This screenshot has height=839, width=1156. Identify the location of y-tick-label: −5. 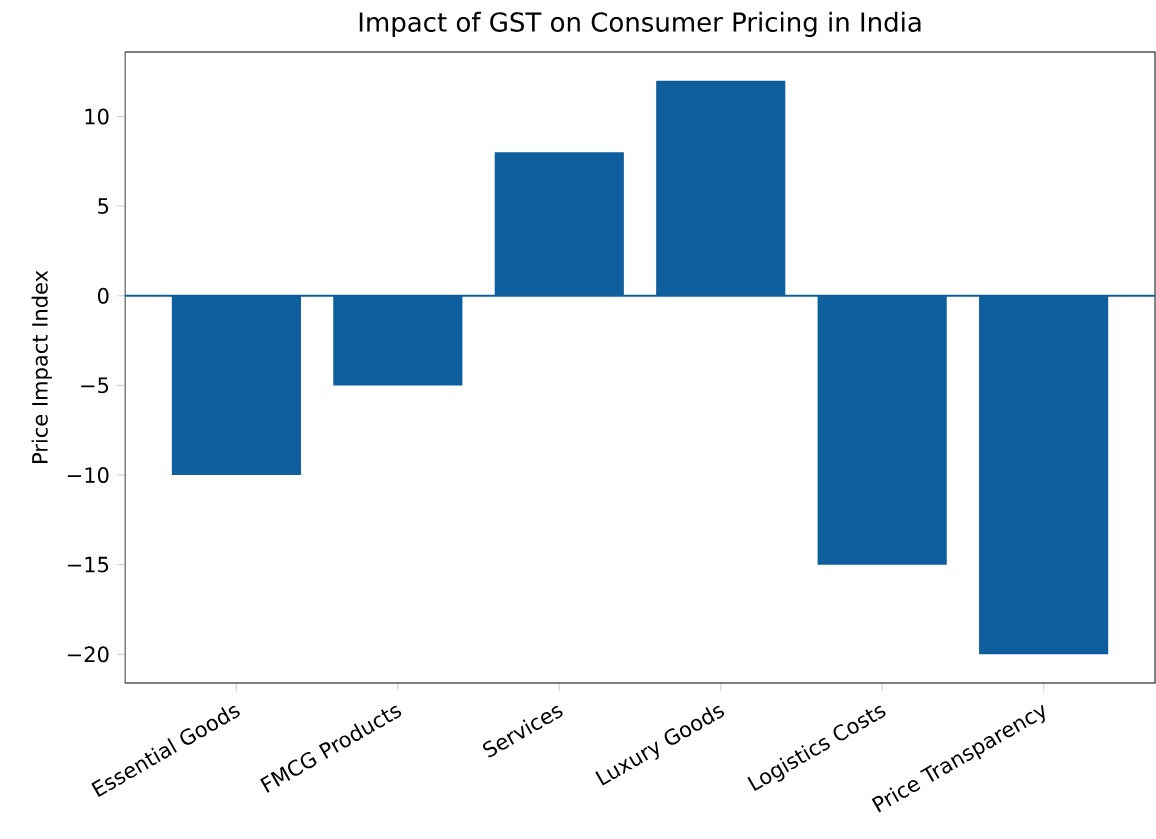
(95, 385).